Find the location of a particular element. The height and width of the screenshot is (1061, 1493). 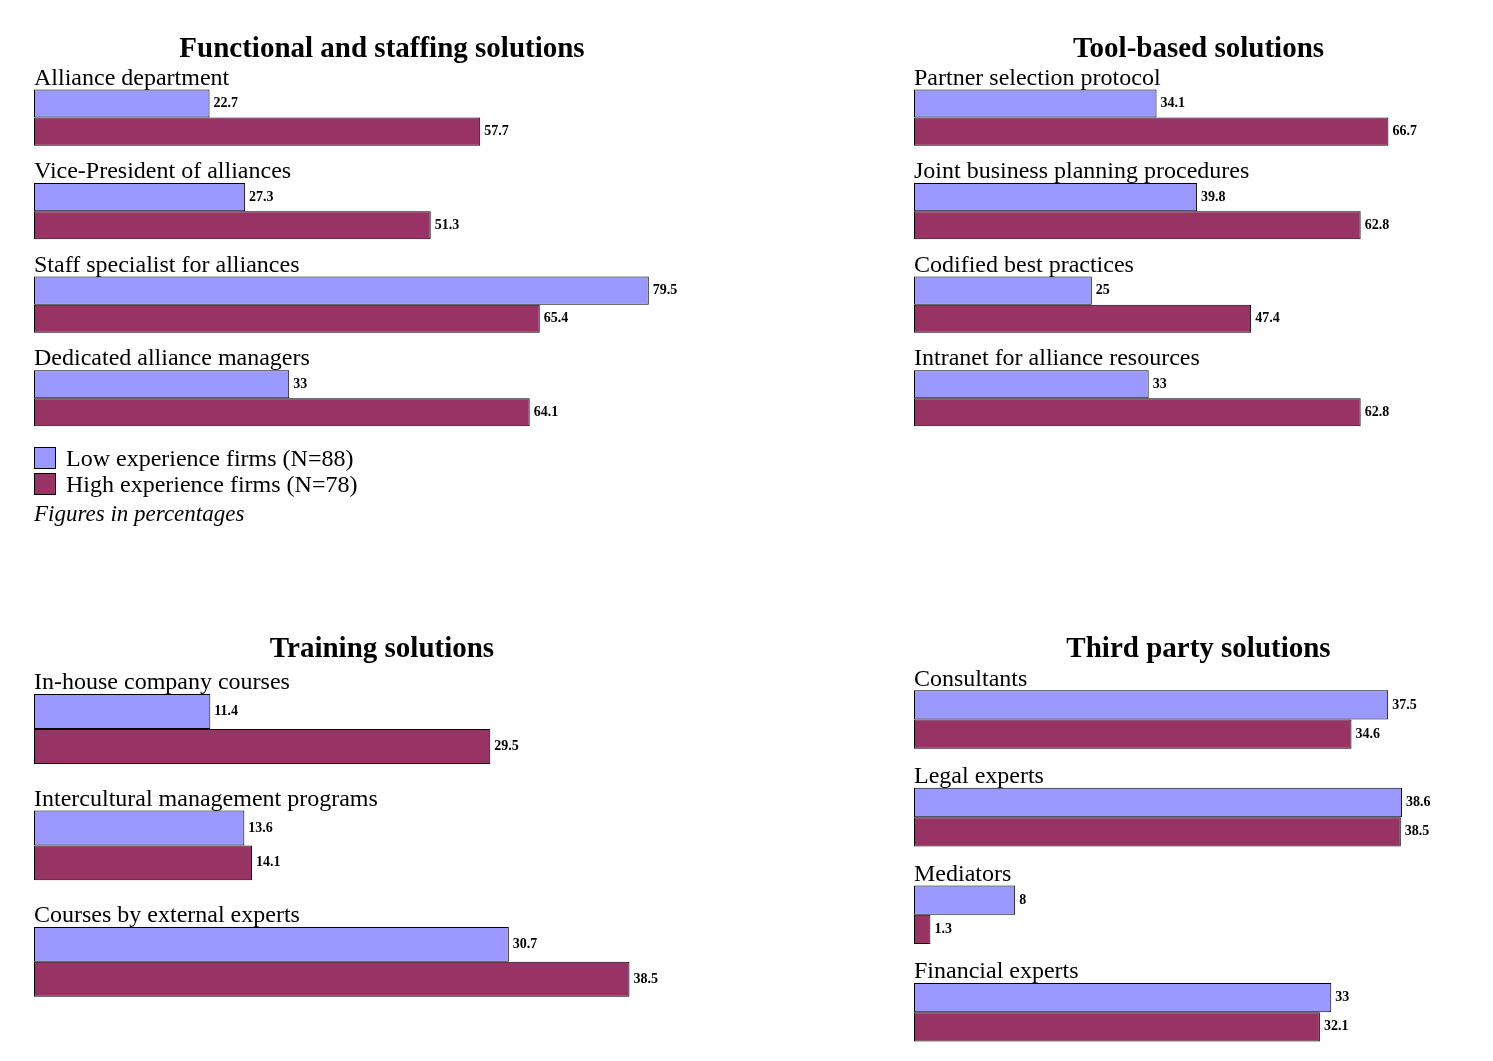

data-label: 32.1 is located at coordinates (1336, 1026).